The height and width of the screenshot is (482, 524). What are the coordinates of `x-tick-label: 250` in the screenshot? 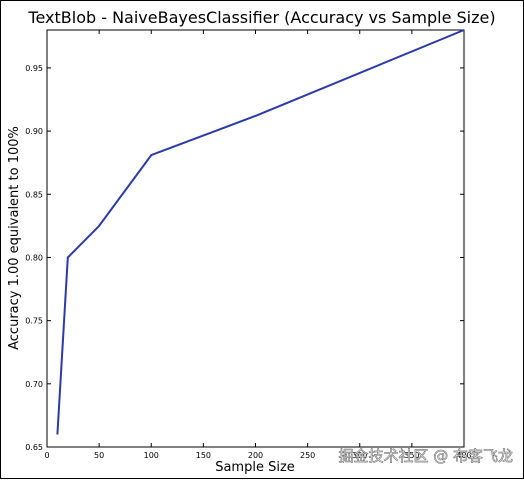 It's located at (307, 455).